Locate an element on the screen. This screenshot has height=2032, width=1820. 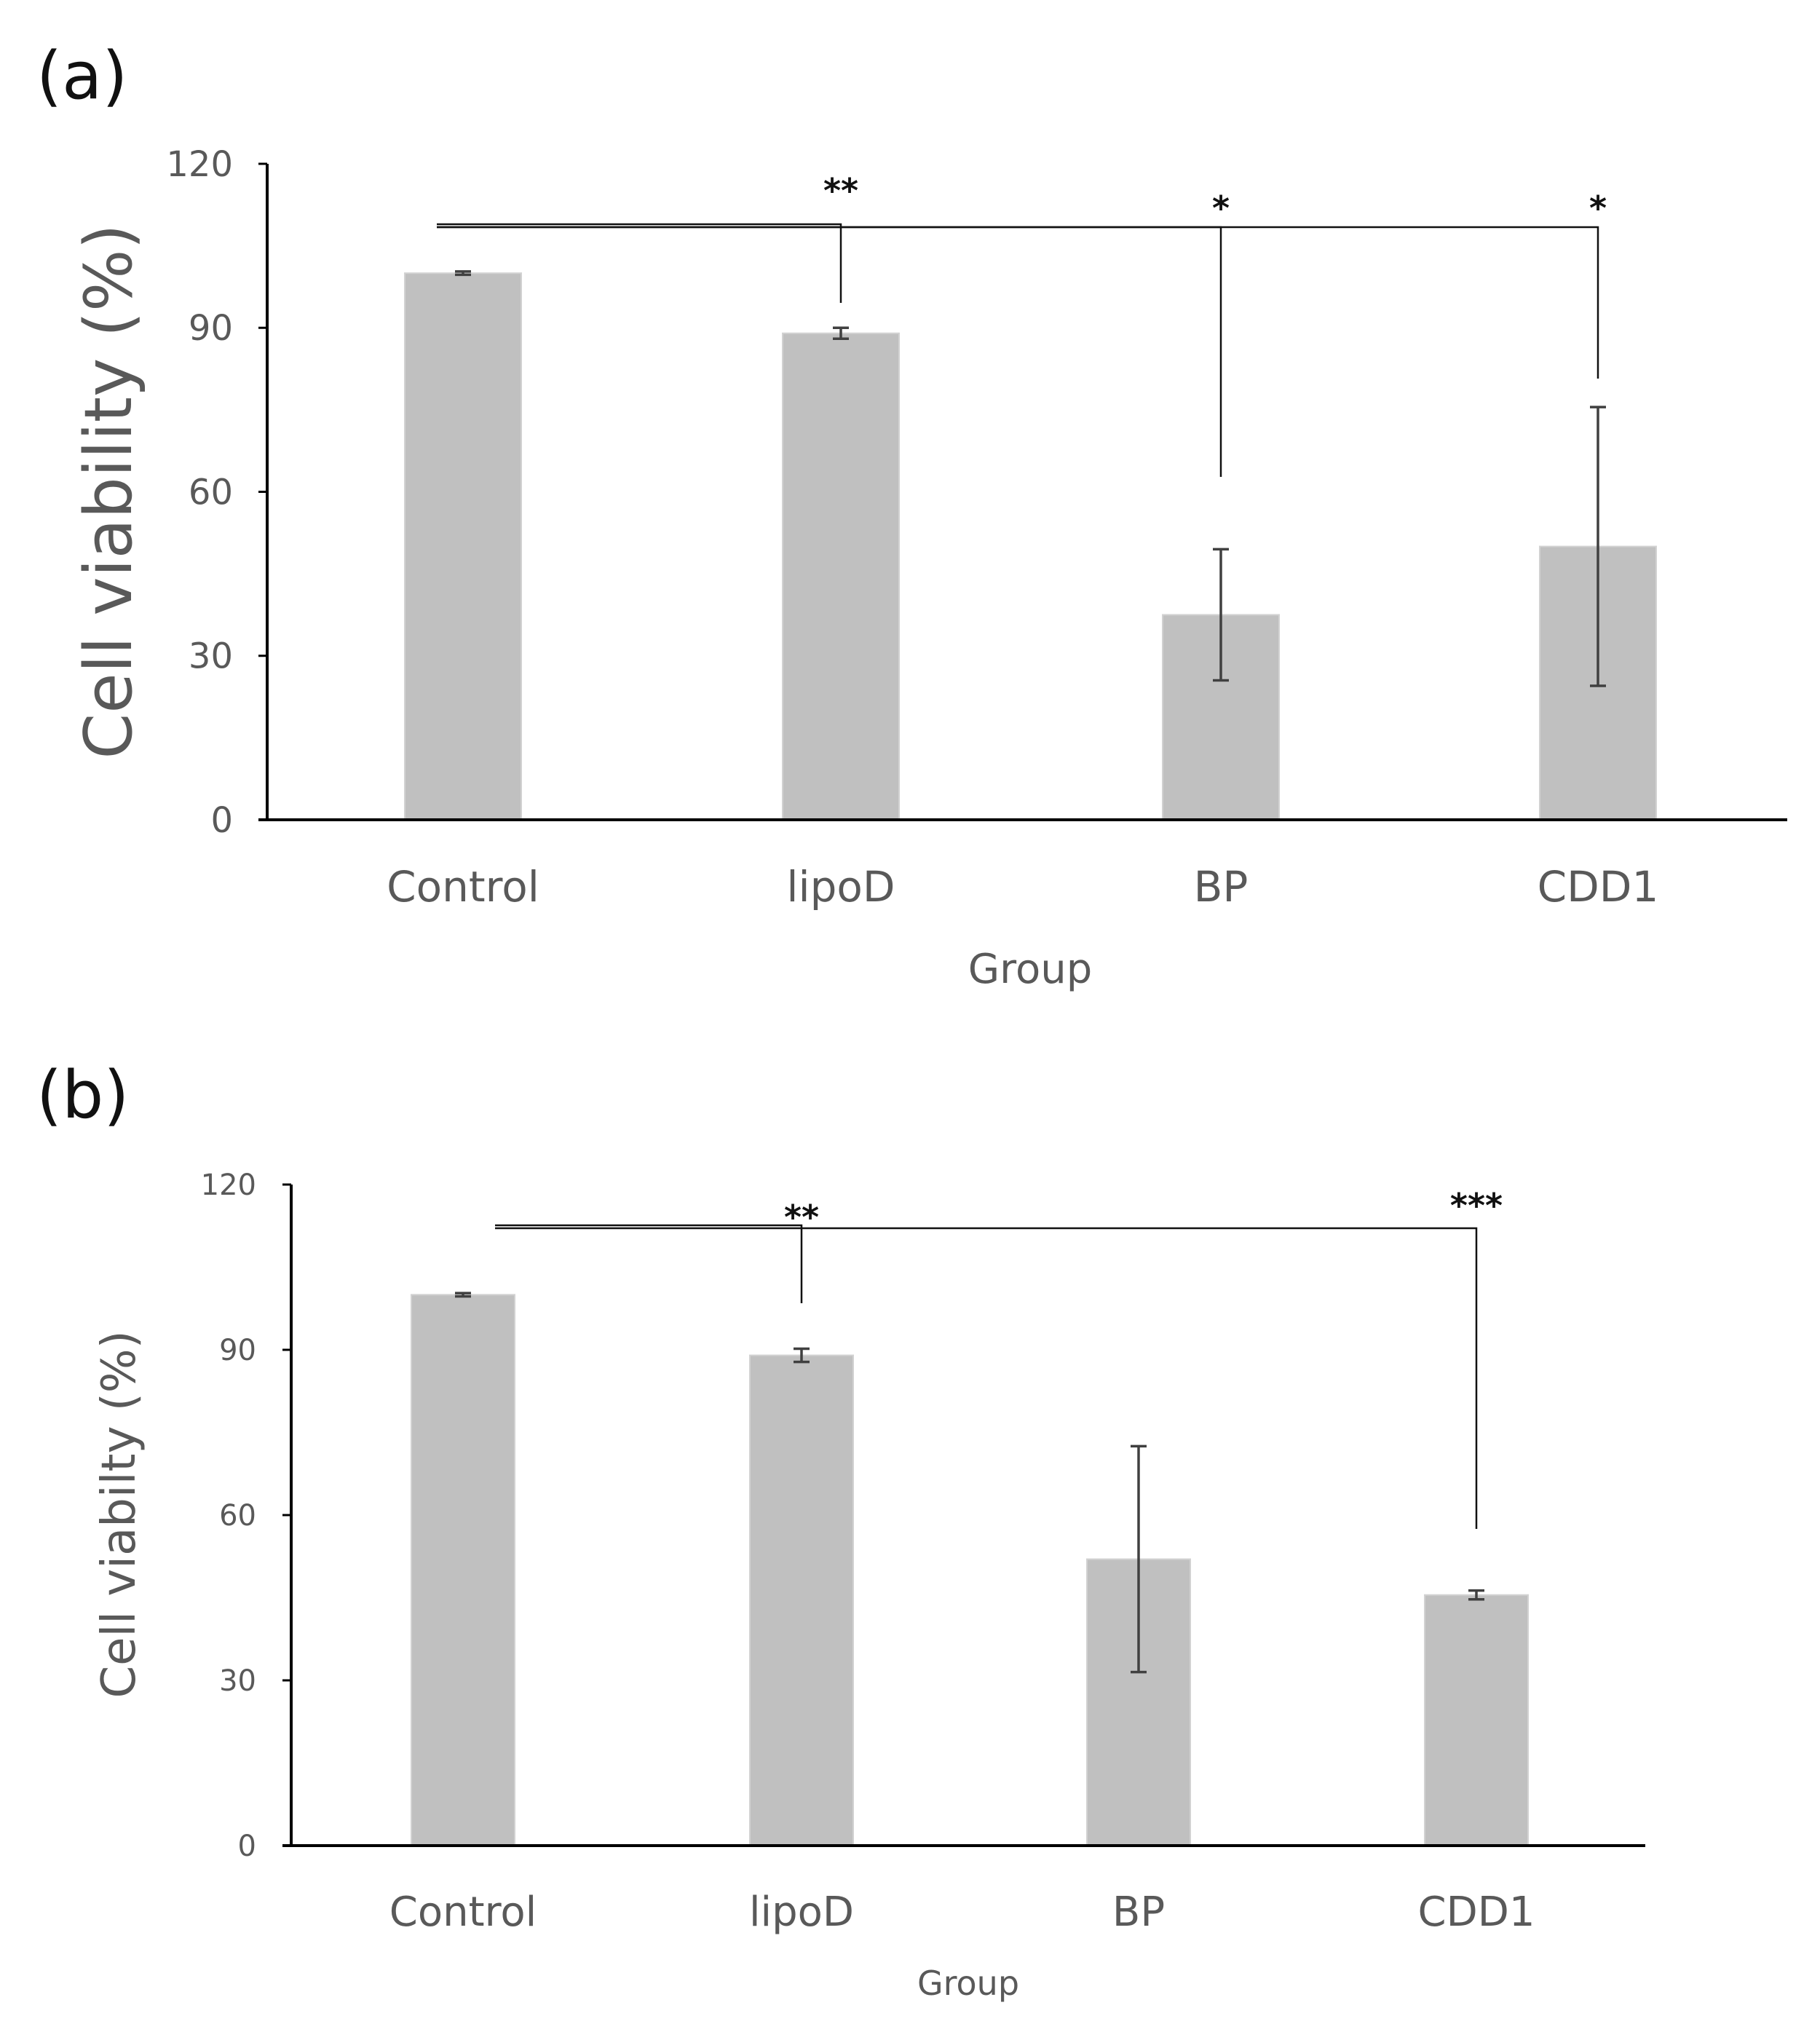
bar-cdd1 is located at coordinates (1476, 1720).